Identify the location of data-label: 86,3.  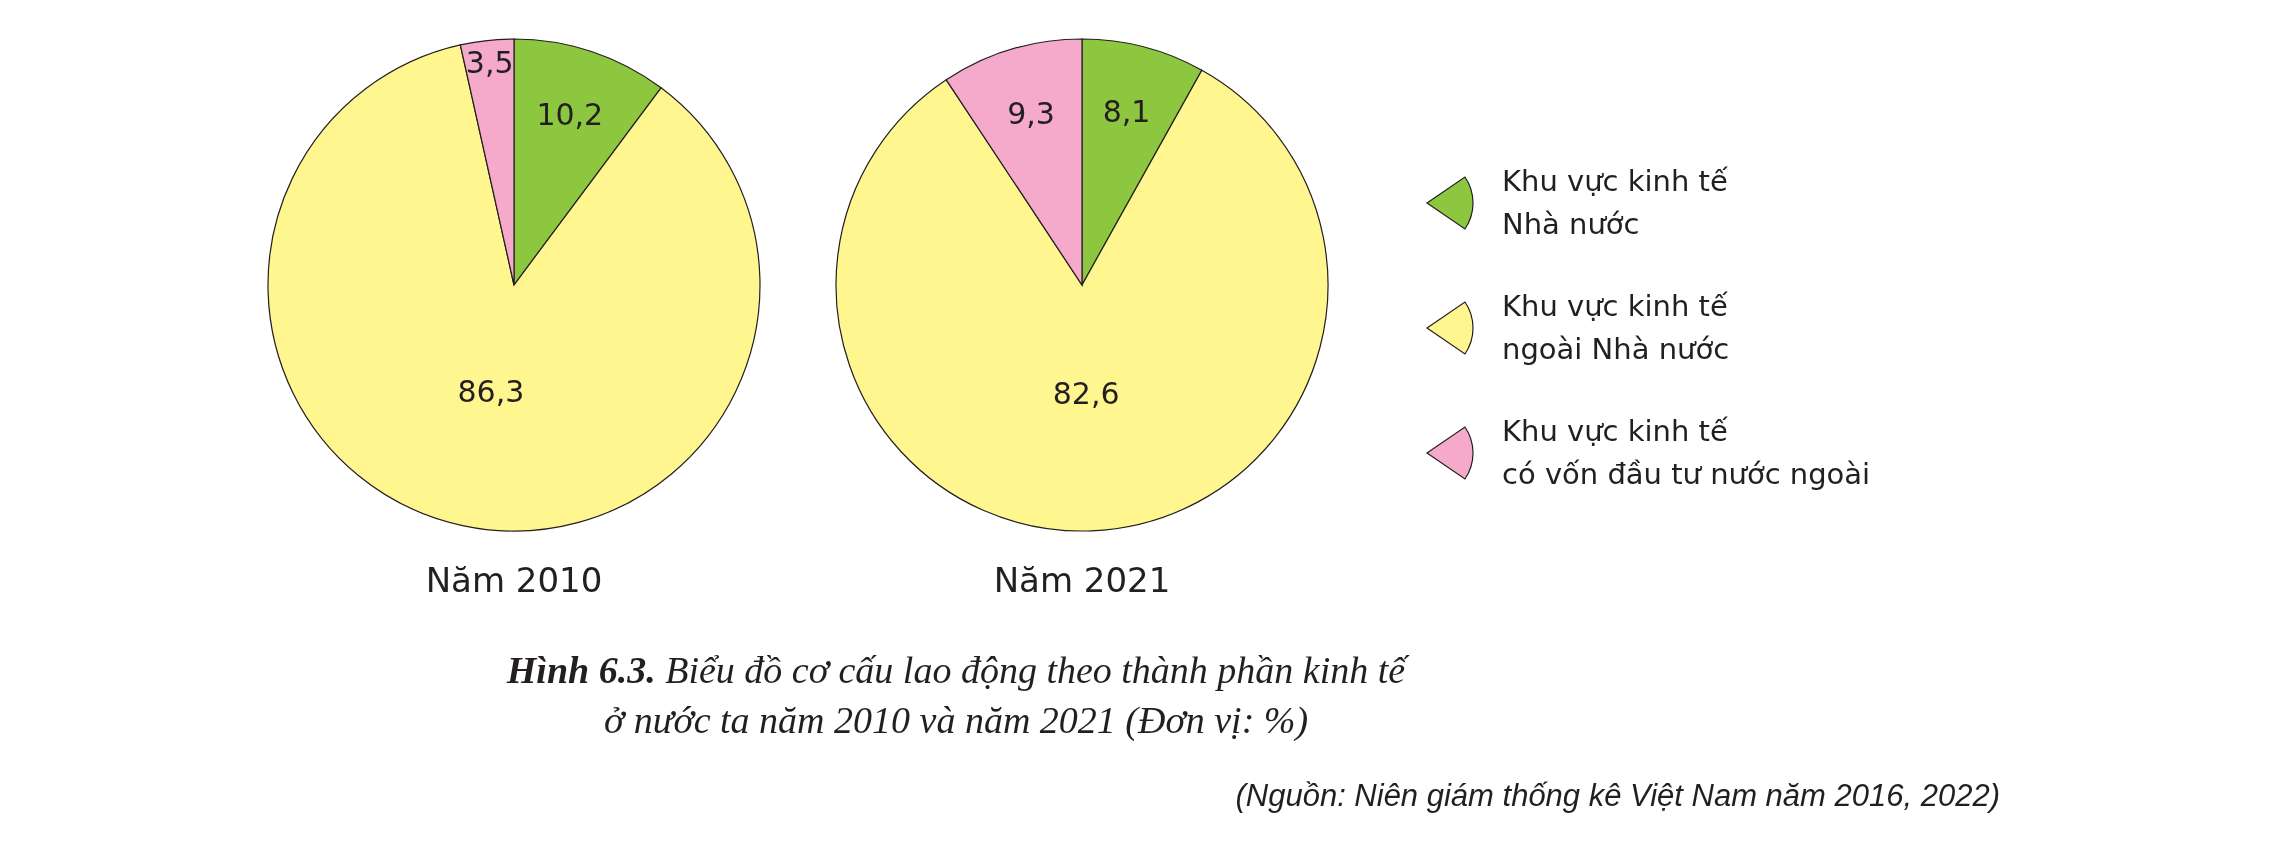
(491, 391).